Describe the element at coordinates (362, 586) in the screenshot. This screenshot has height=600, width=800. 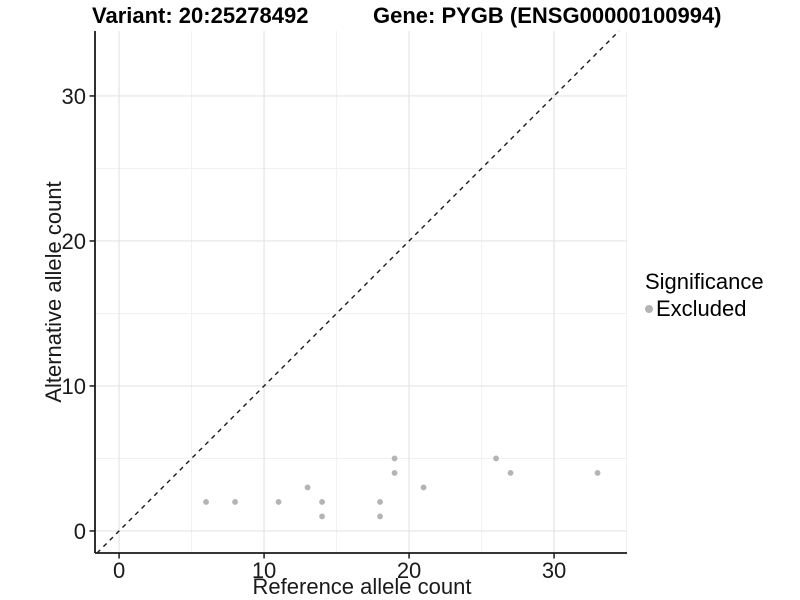
I see `x-axis-title: Reference allele count` at that location.